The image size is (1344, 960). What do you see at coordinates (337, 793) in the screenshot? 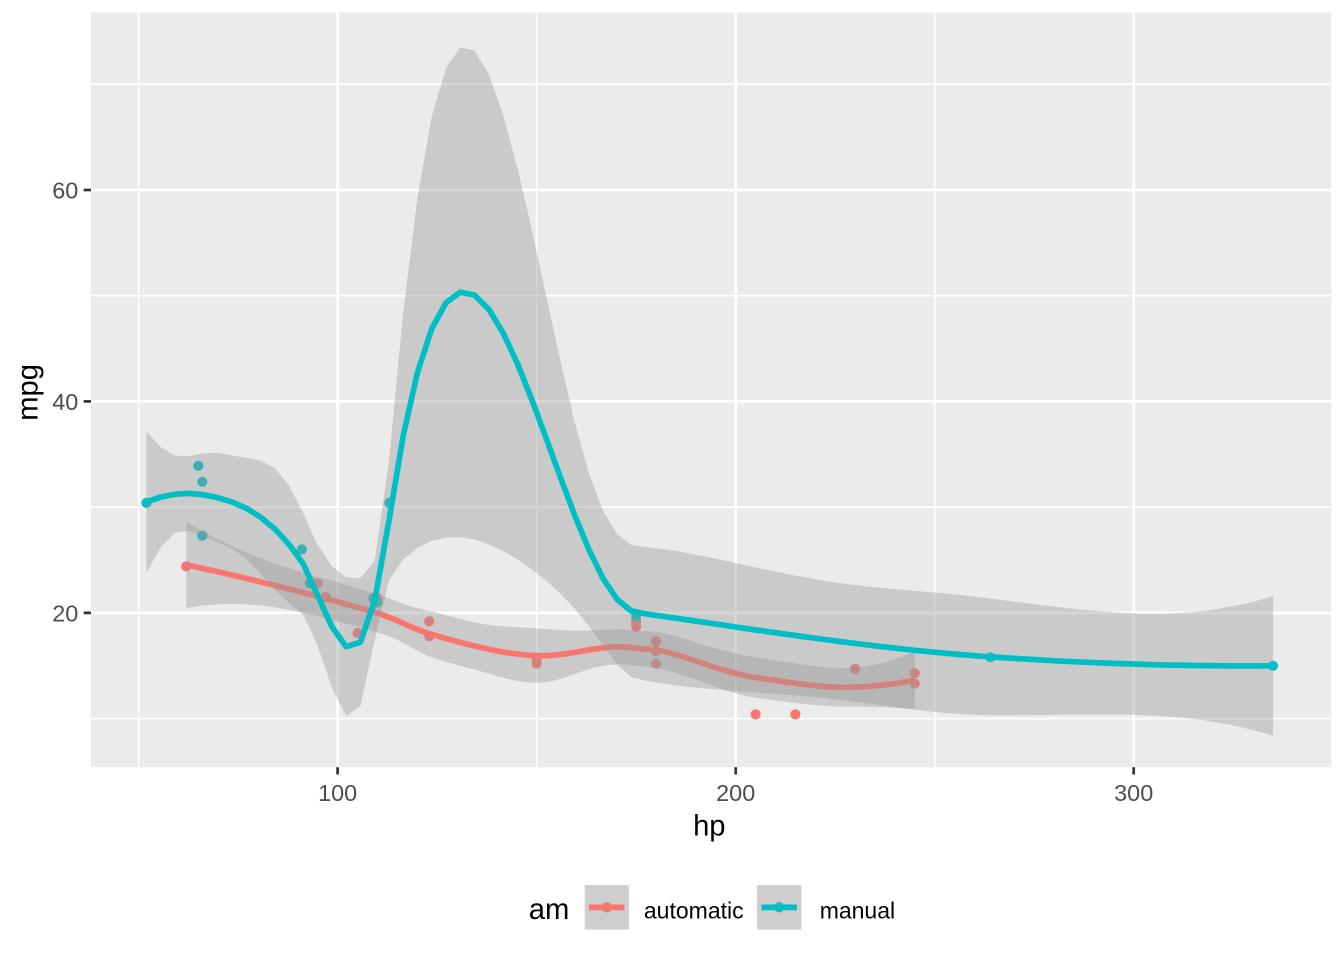
I see `svg-text: 100` at bounding box center [337, 793].